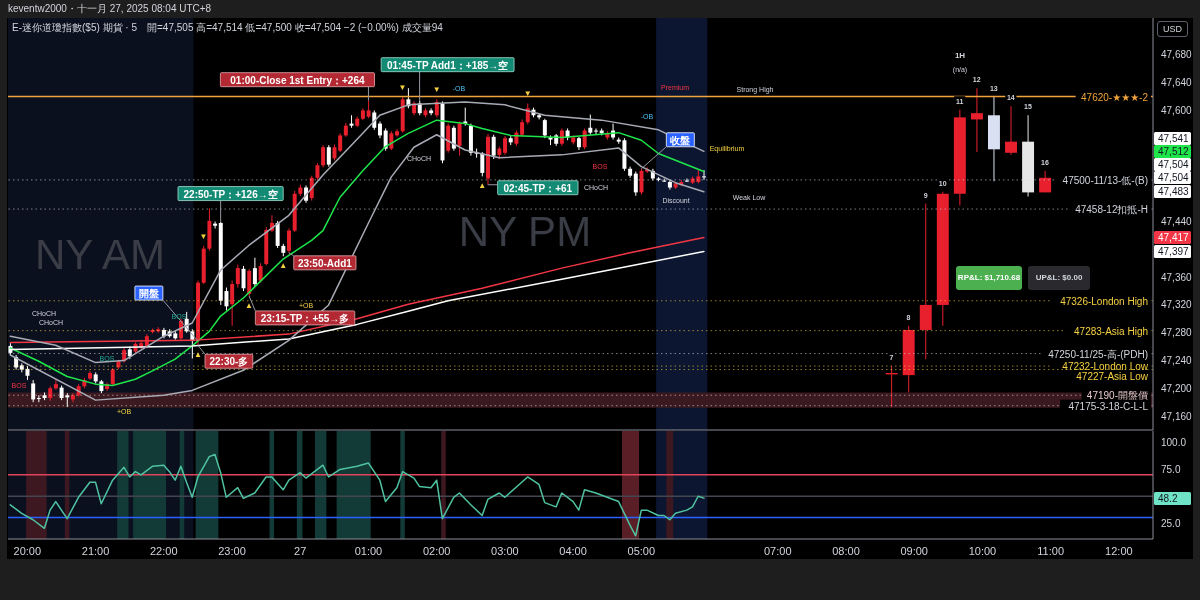  Describe the element at coordinates (1173, 252) in the screenshot. I see `text: 47,397` at that location.